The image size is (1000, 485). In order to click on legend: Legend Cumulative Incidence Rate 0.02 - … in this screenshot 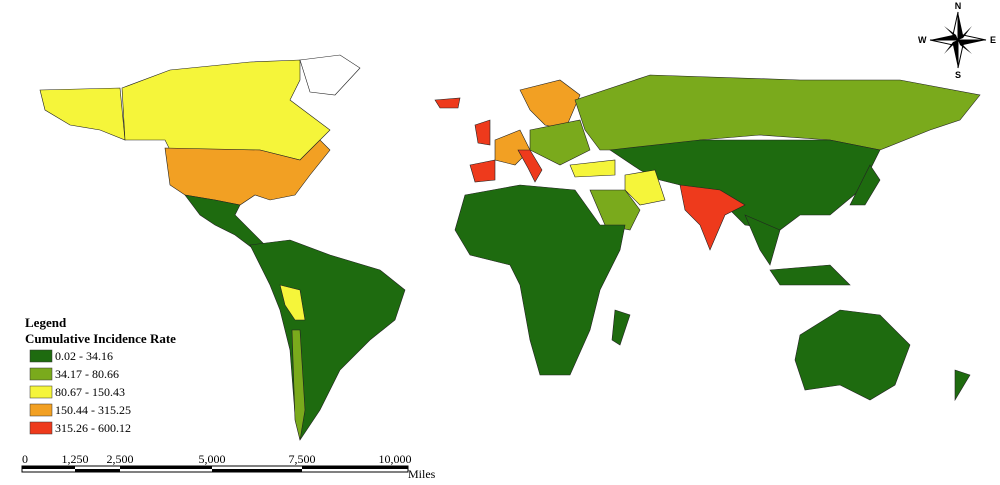, I will do `click(100, 375)`.